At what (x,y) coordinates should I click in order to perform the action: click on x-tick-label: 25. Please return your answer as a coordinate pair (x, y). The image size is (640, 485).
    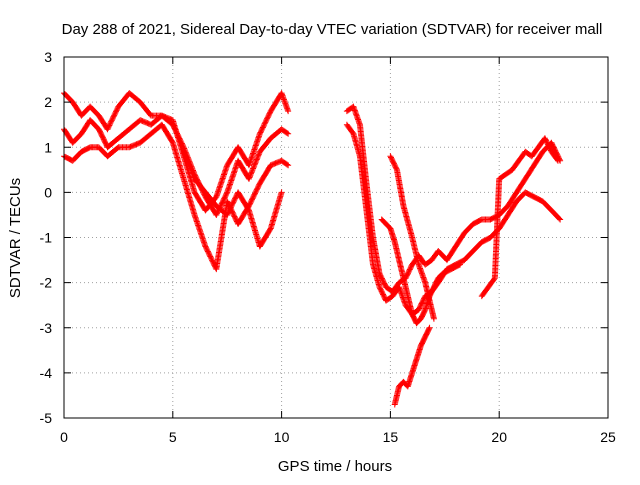
    Looking at the image, I should click on (608, 437).